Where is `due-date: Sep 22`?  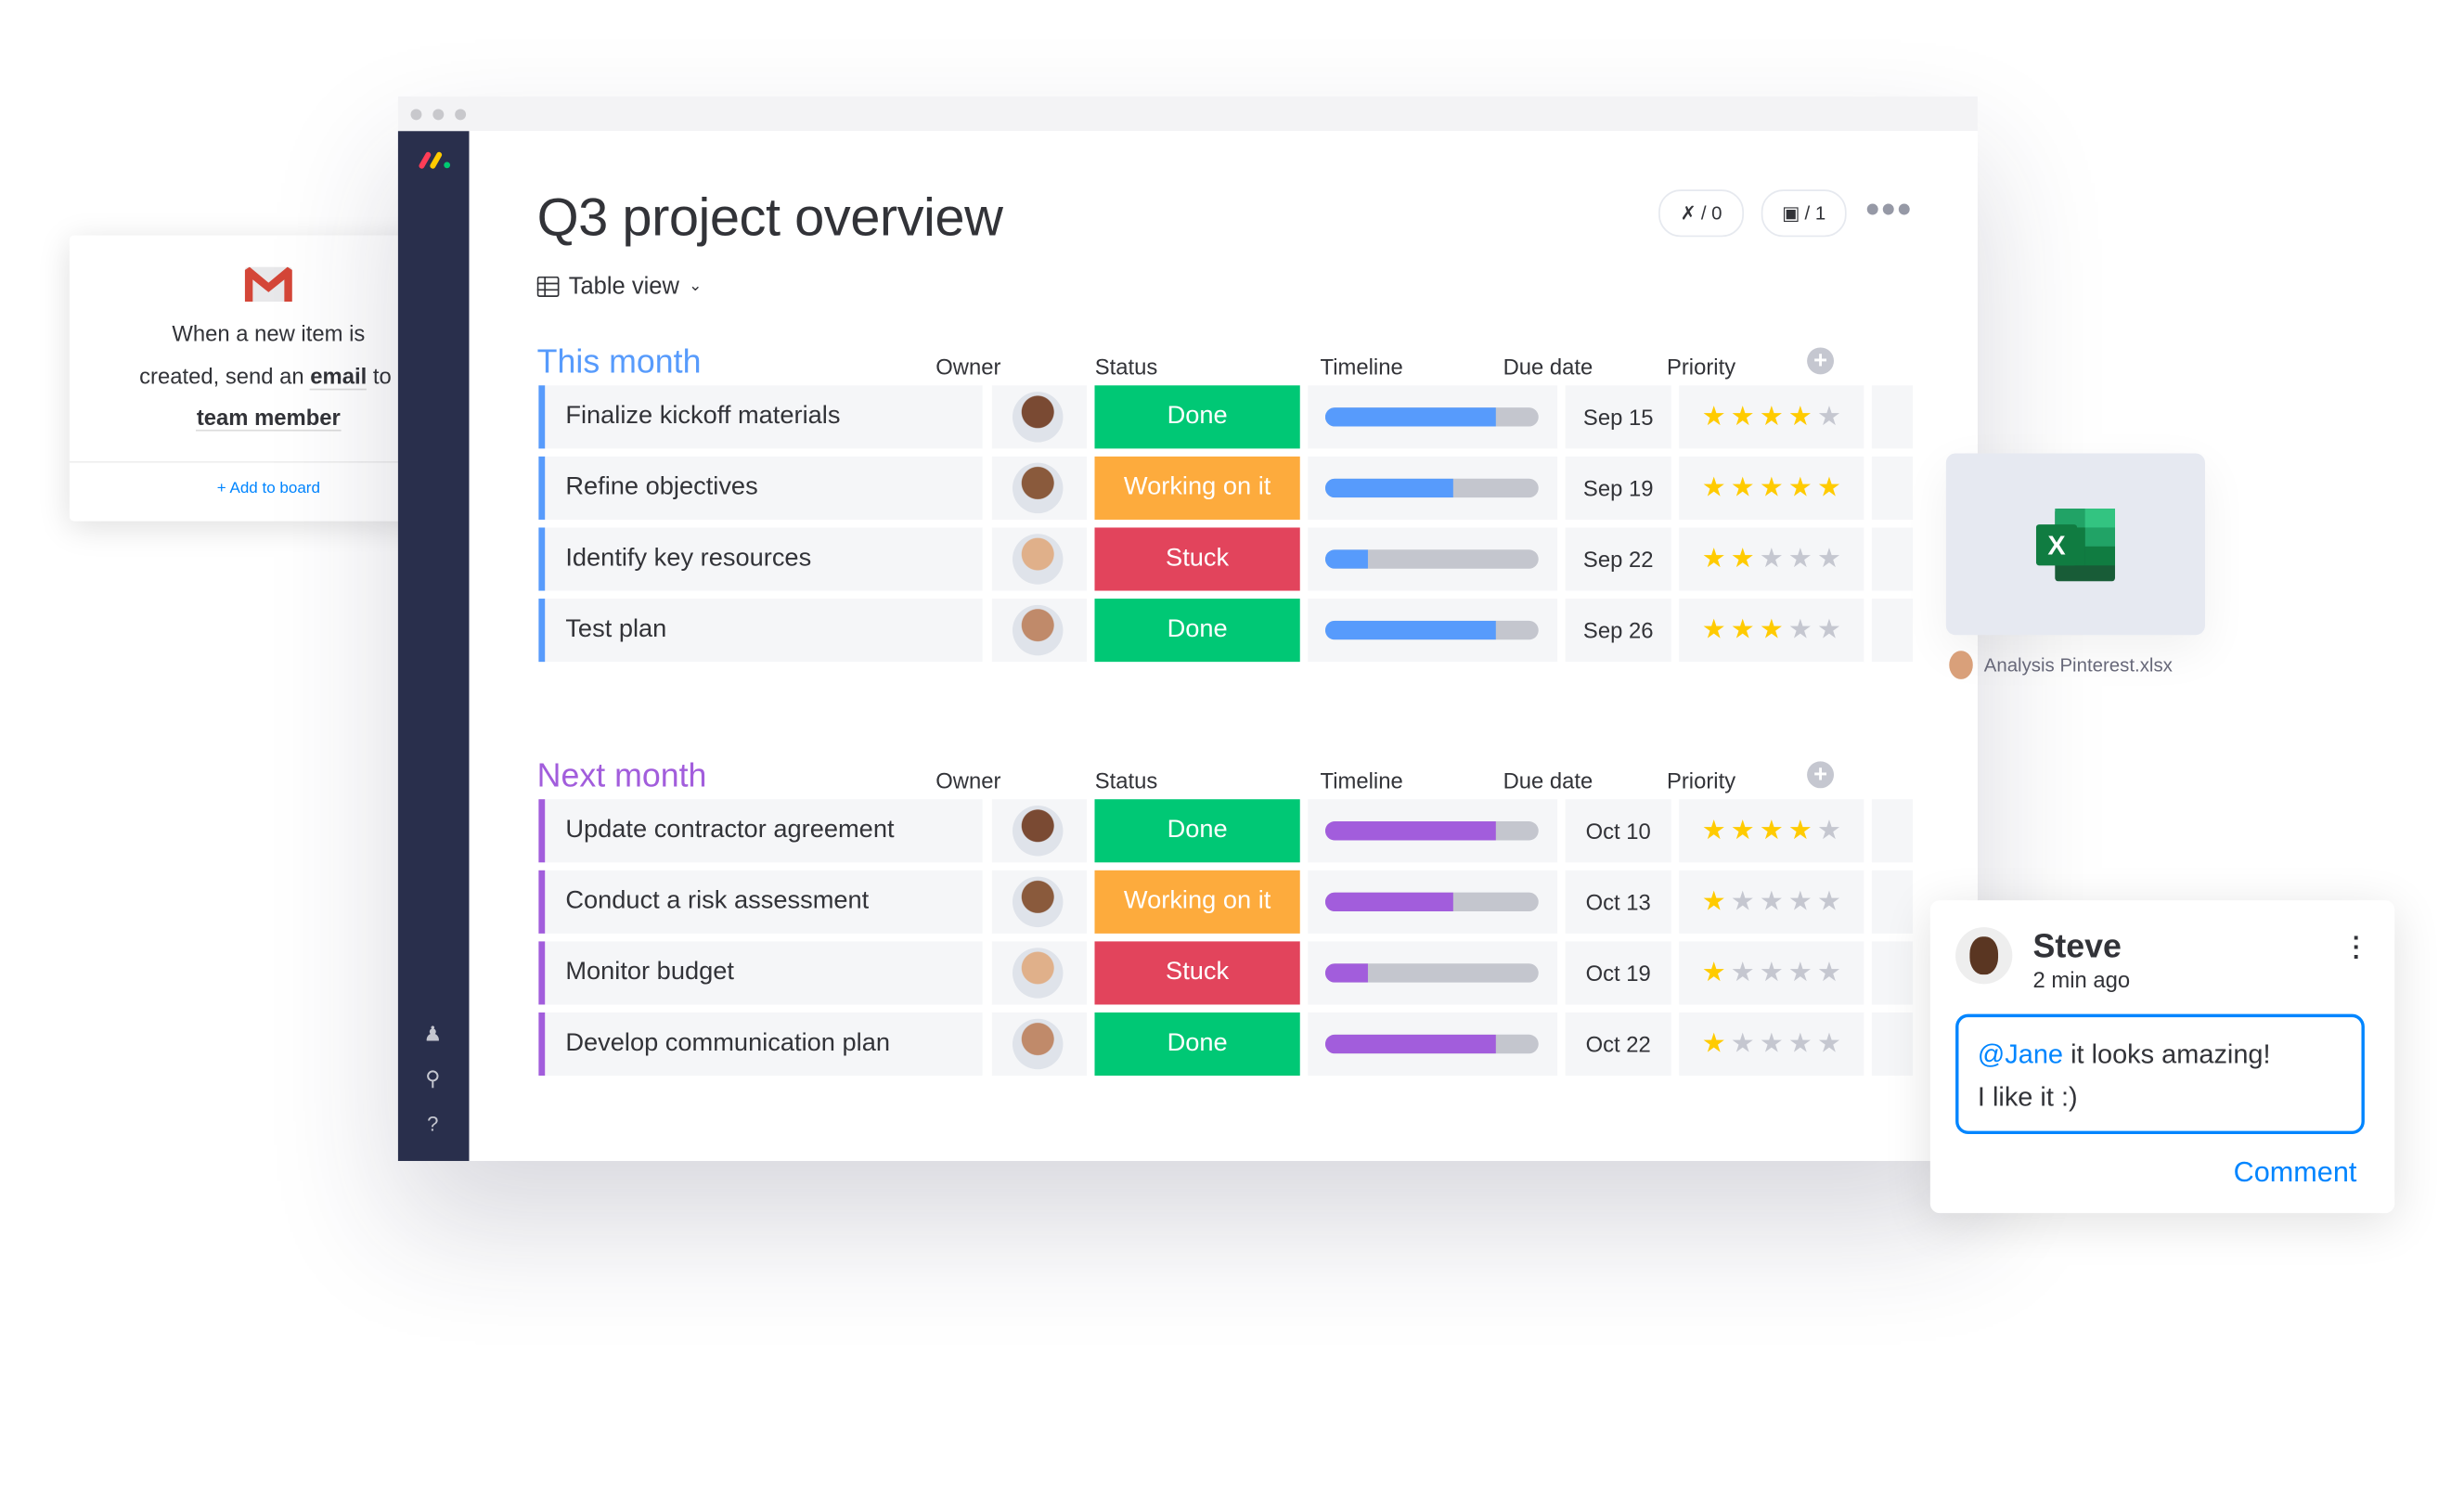 due-date: Sep 22 is located at coordinates (1618, 559).